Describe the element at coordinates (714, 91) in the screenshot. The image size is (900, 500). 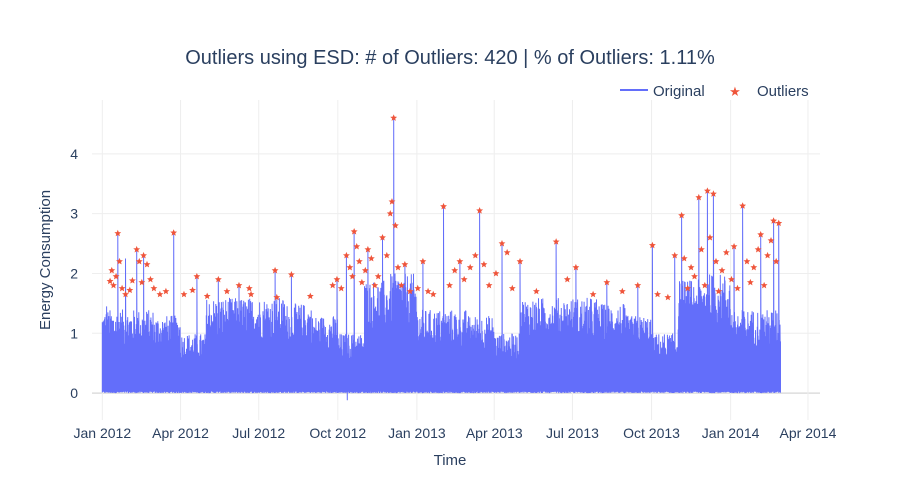
I see `legend: Original ★ Outliers` at that location.